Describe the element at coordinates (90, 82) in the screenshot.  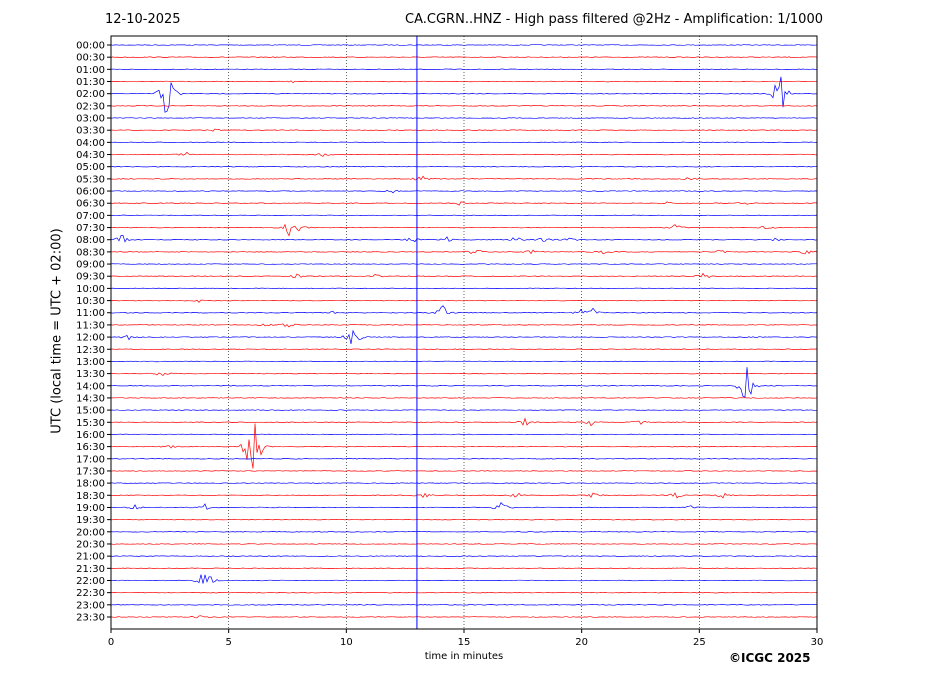
I see `y-tick-label: 01:30` at that location.